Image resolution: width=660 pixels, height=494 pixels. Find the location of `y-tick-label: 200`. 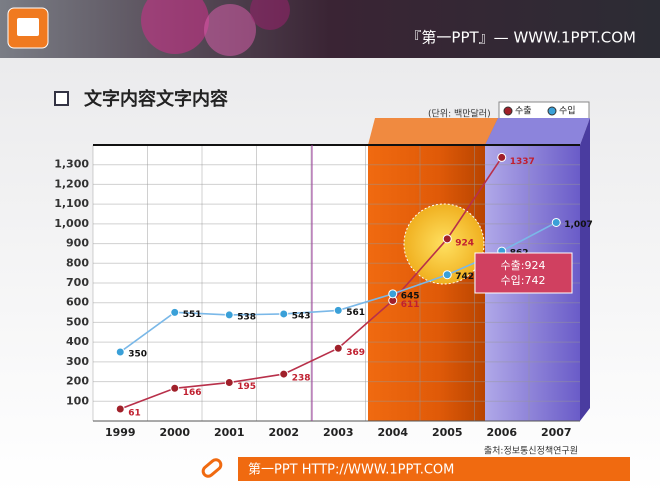

y-tick-label: 200 is located at coordinates (77, 381).